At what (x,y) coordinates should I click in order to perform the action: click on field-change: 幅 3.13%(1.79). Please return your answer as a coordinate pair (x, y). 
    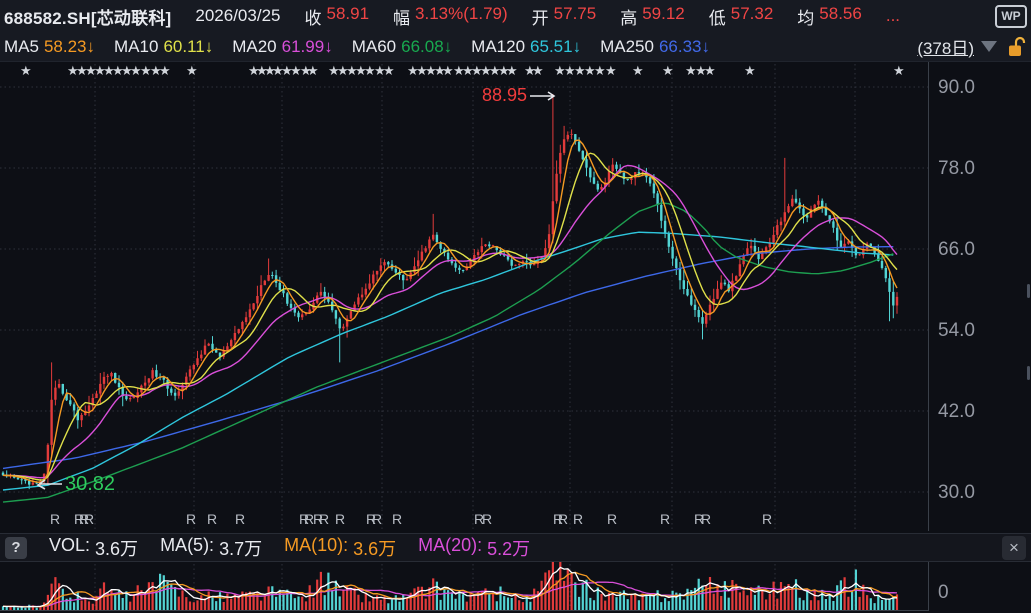
    Looking at the image, I should click on (450, 16).